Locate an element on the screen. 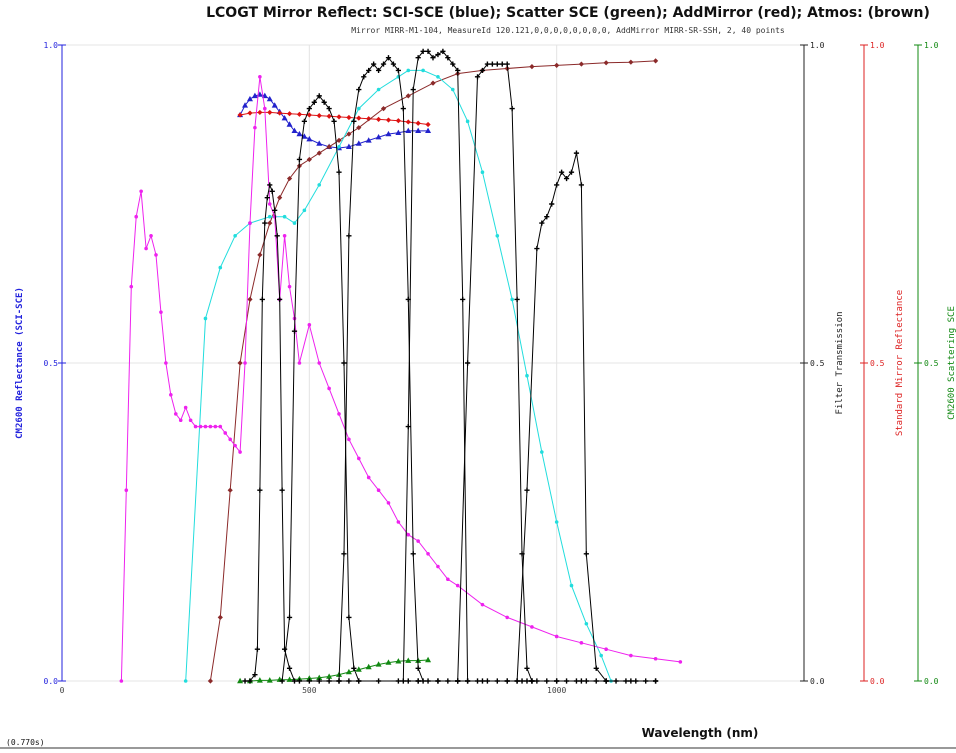 Image resolution: width=956 pixels, height=753 pixels. x-axis-label: Wavelength (nm) is located at coordinates (700, 733).